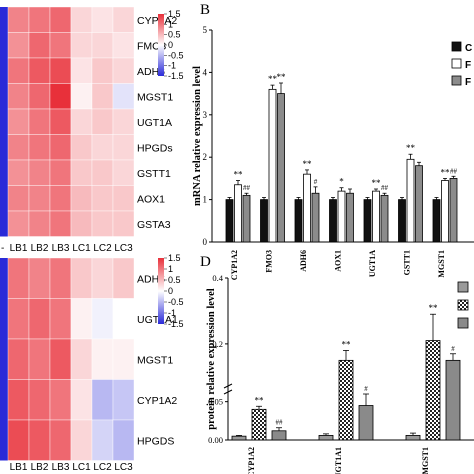 This screenshot has width=474, height=474. Describe the element at coordinates (347, 344) in the screenshot. I see `significance-mark-d: **` at that location.